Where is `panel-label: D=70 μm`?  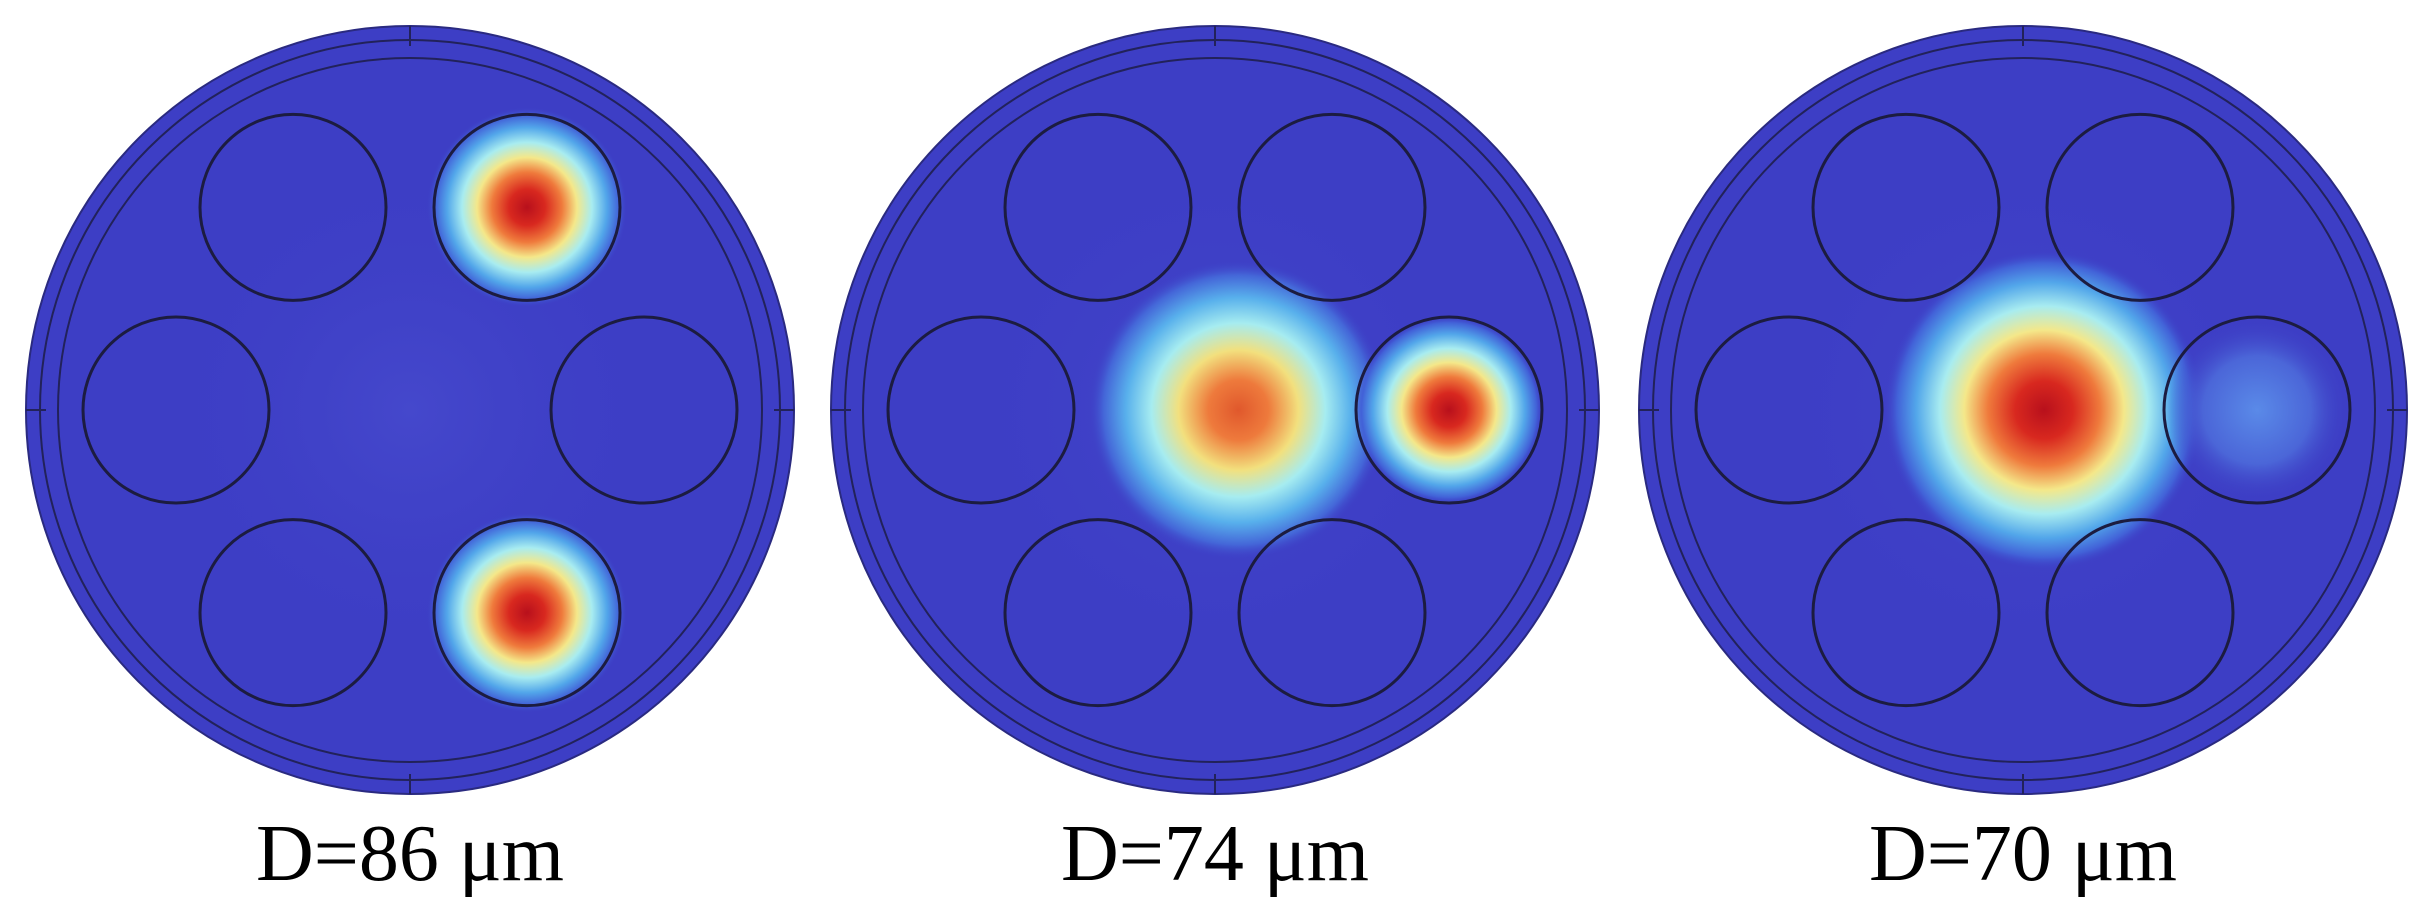 panel-label: D=70 μm is located at coordinates (2023, 854).